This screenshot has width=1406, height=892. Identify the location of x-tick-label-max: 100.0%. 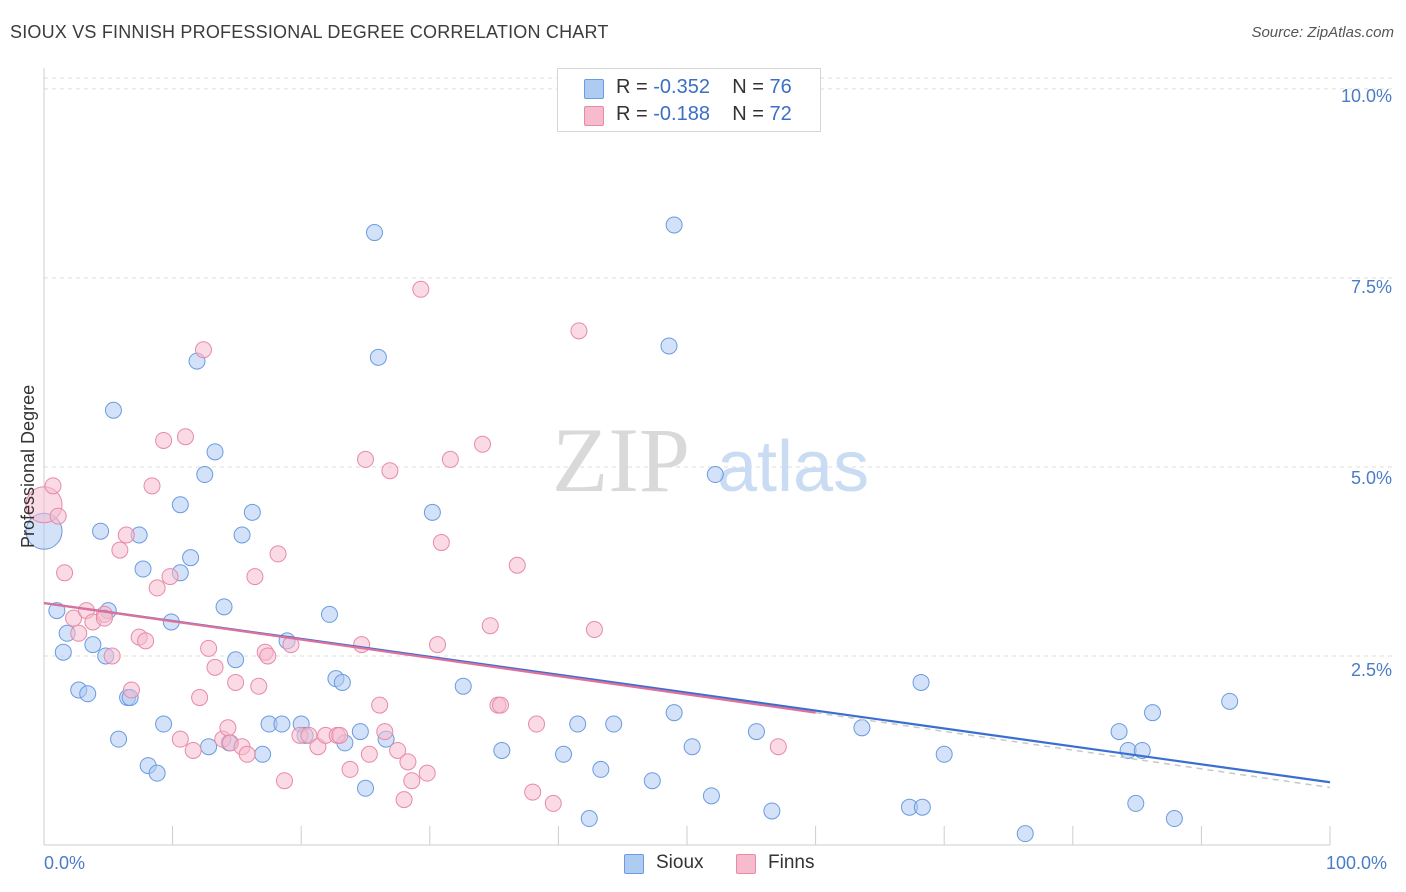
(1357, 863).